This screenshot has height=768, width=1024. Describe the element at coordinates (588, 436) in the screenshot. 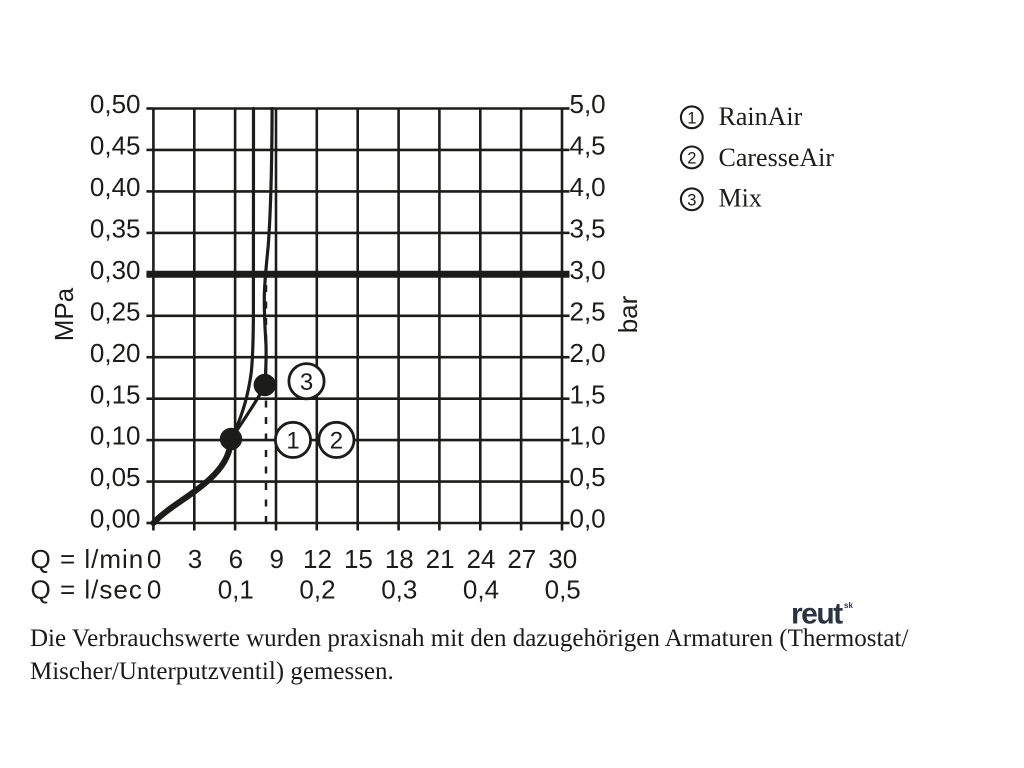

I see `svg-text: 1,0` at that location.